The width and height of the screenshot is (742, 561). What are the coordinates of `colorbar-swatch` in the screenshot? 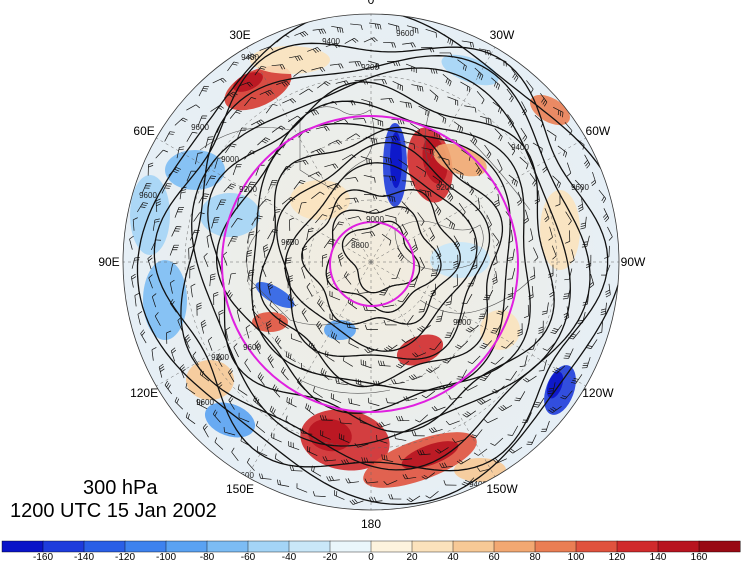 It's located at (145, 546).